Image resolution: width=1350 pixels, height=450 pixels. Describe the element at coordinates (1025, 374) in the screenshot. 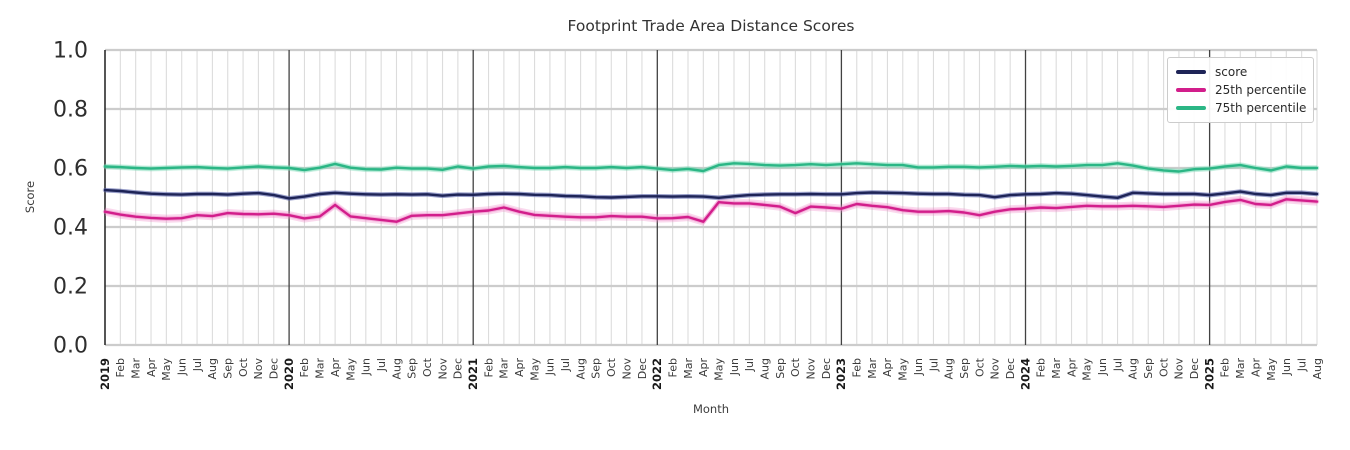

I see `x-tick-label: 2024` at that location.